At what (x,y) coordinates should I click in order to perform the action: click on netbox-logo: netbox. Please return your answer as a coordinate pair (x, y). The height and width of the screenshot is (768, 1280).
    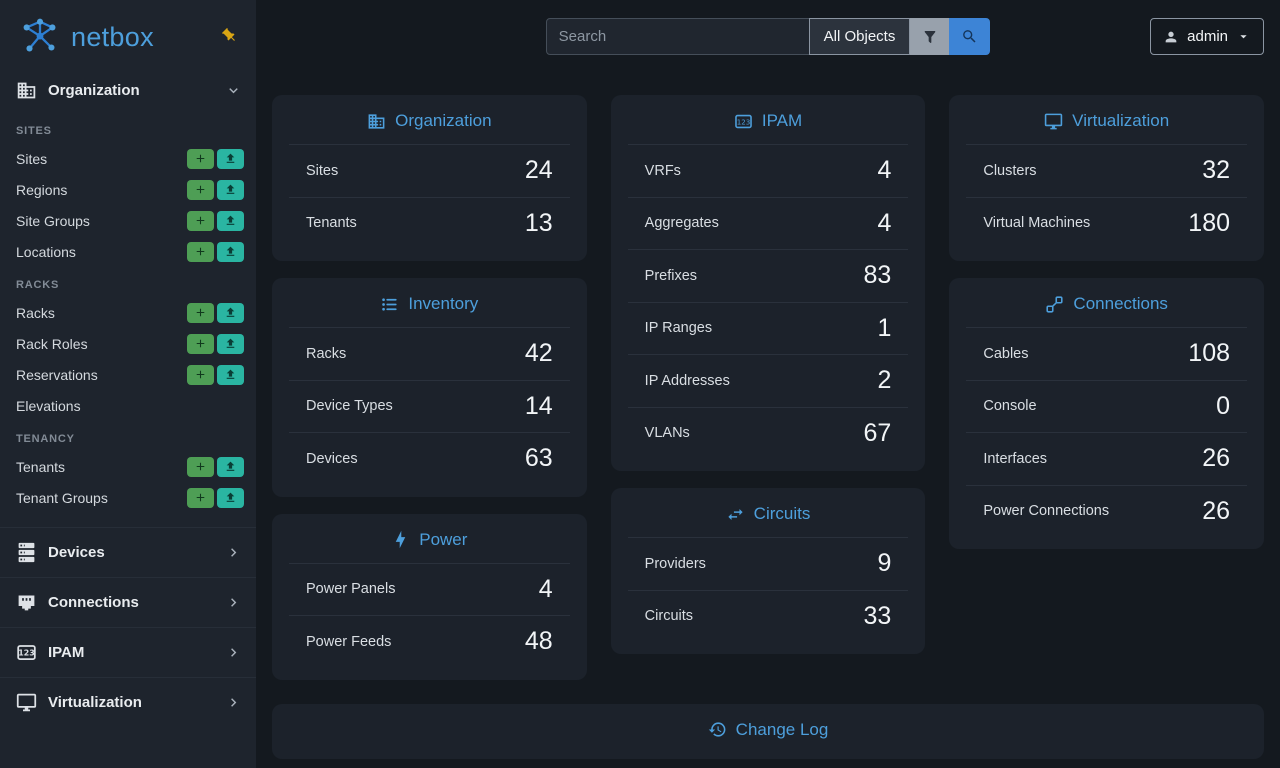
    Looking at the image, I should click on (86, 37).